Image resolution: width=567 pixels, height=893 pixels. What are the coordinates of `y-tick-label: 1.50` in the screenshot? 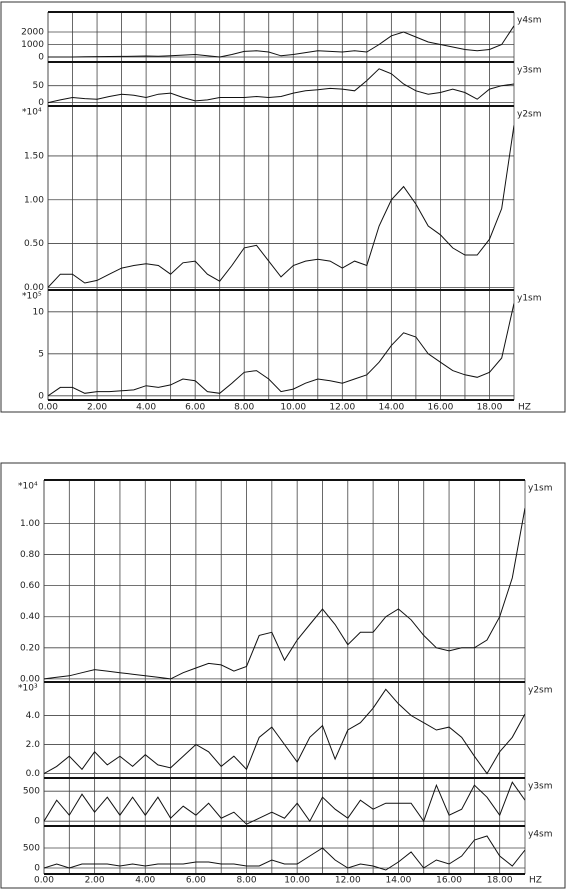 It's located at (34, 156).